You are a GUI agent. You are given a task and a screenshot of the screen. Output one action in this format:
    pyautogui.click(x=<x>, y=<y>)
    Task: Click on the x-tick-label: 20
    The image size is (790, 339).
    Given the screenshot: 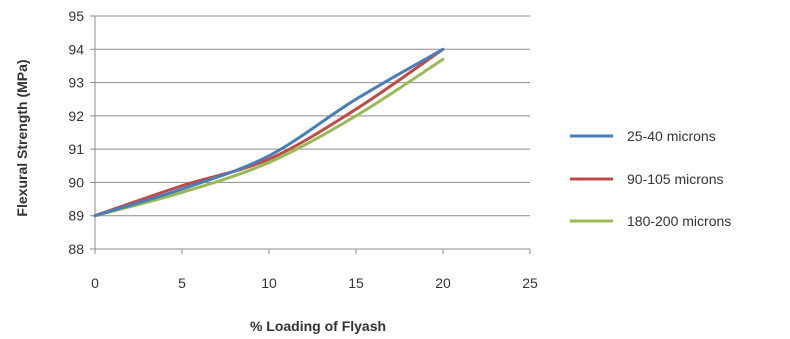 What is the action you would take?
    pyautogui.click(x=443, y=283)
    